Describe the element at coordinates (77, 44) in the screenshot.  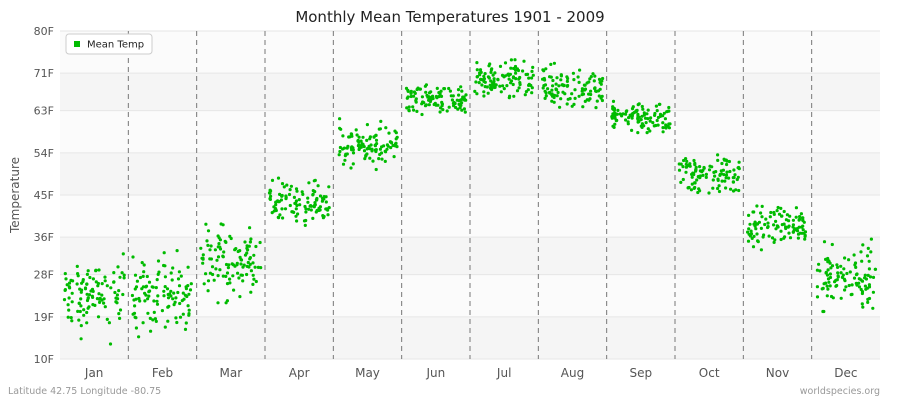
I see `legend-swatch` at that location.